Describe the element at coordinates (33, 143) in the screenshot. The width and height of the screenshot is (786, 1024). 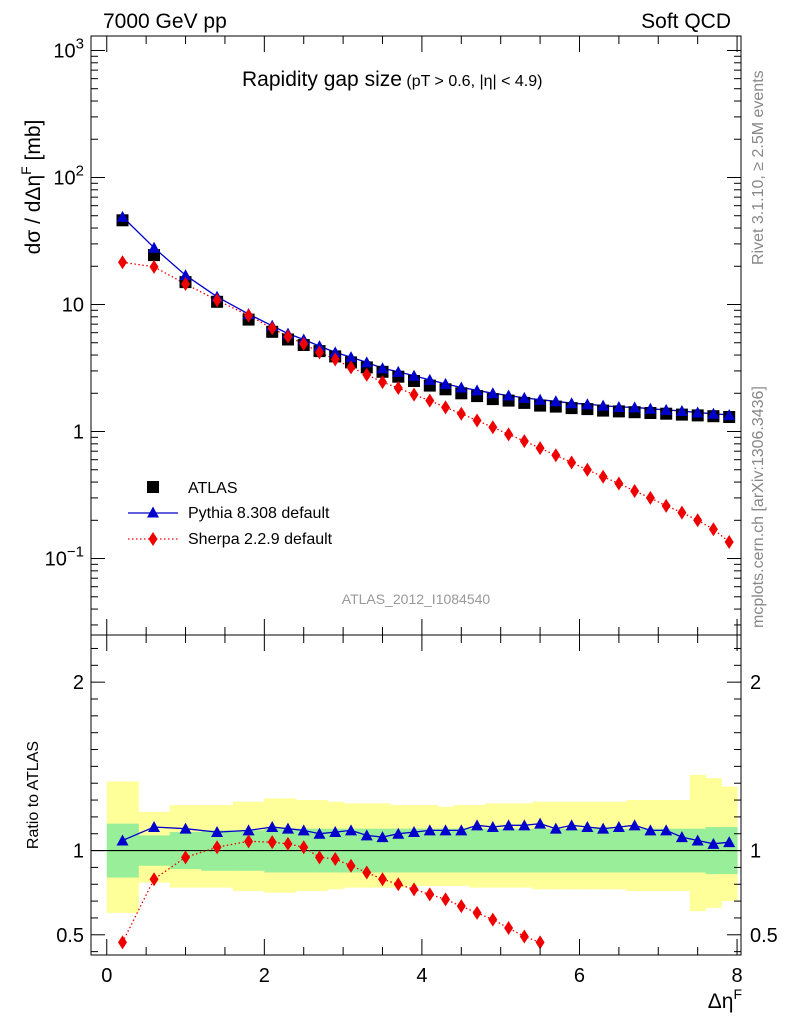
I see `main-y-axis-label-unit: [mb]` at that location.